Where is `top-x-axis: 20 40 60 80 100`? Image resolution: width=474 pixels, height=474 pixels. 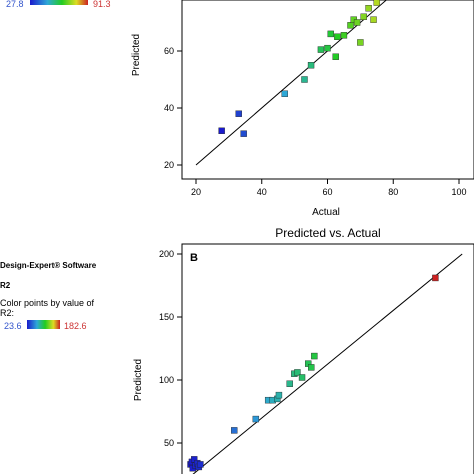 top-x-axis: 20 40 60 80 100 is located at coordinates (329, 188).